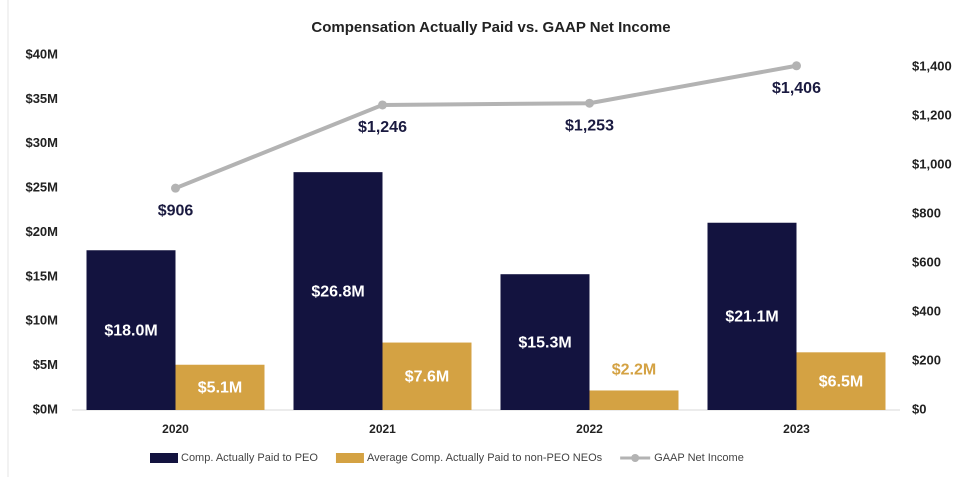 Image resolution: width=963 pixels, height=477 pixels. What do you see at coordinates (41, 320) in the screenshot?
I see `y-tick-label: $10M` at bounding box center [41, 320].